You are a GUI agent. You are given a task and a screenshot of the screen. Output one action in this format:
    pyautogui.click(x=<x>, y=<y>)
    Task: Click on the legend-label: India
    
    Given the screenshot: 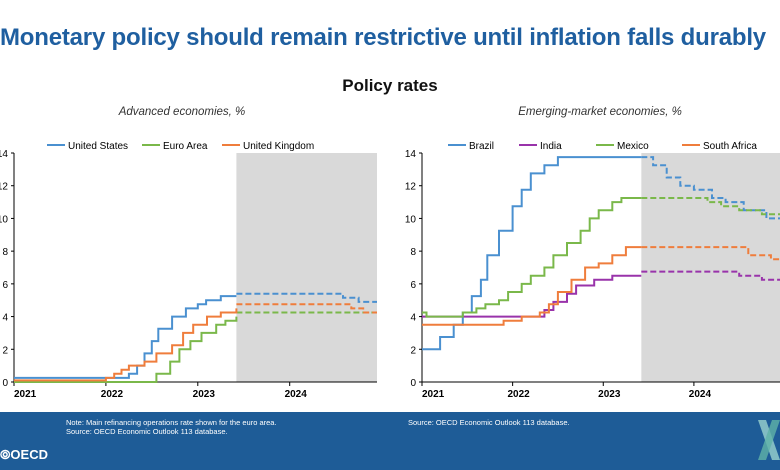 What is the action you would take?
    pyautogui.click(x=551, y=146)
    